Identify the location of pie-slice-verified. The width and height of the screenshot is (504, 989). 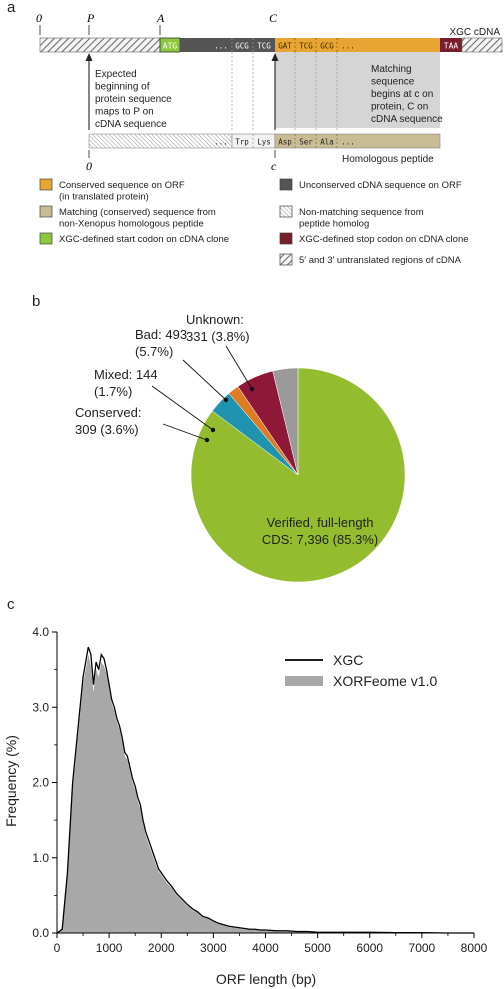
(298, 475).